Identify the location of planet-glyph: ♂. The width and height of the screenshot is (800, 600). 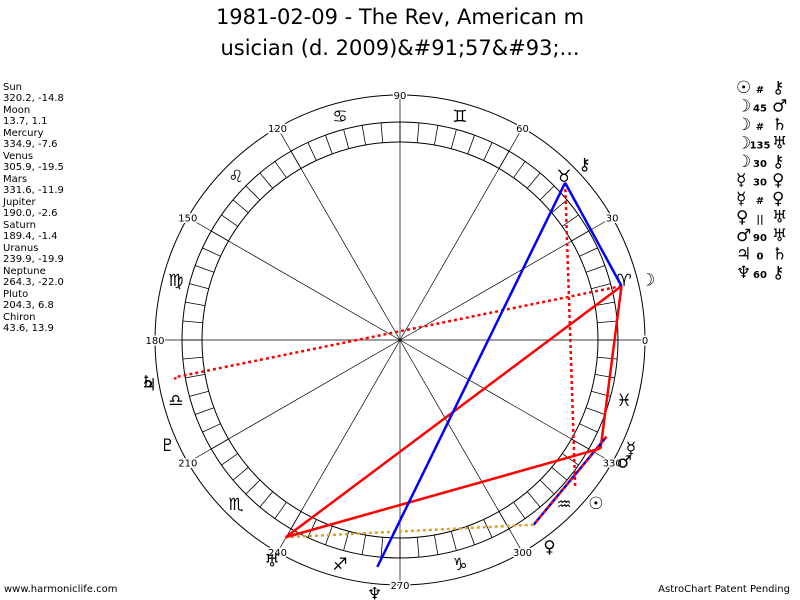
(624, 462).